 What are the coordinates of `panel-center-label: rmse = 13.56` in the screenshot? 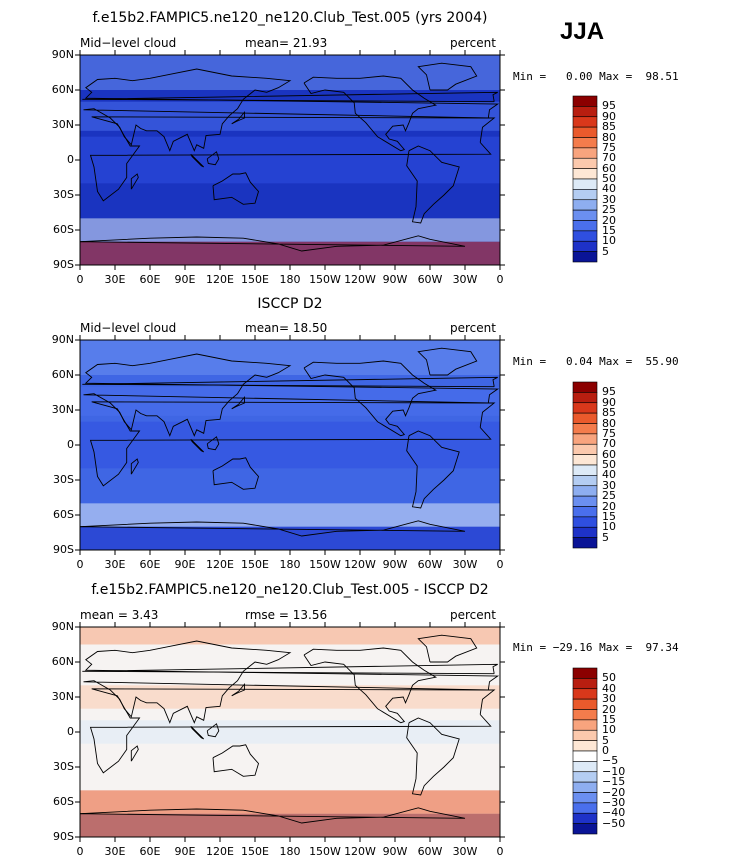 It's located at (286, 615).